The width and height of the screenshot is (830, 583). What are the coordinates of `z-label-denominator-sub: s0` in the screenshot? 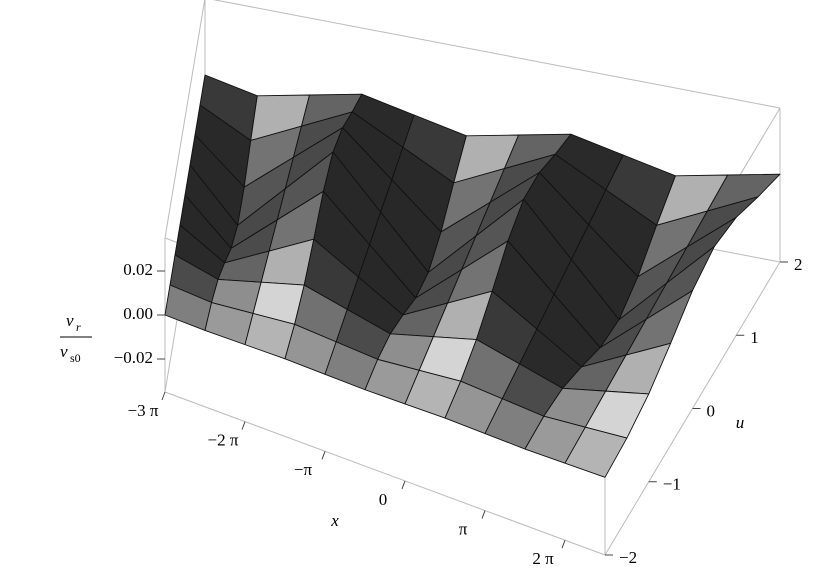 It's located at (75, 358).